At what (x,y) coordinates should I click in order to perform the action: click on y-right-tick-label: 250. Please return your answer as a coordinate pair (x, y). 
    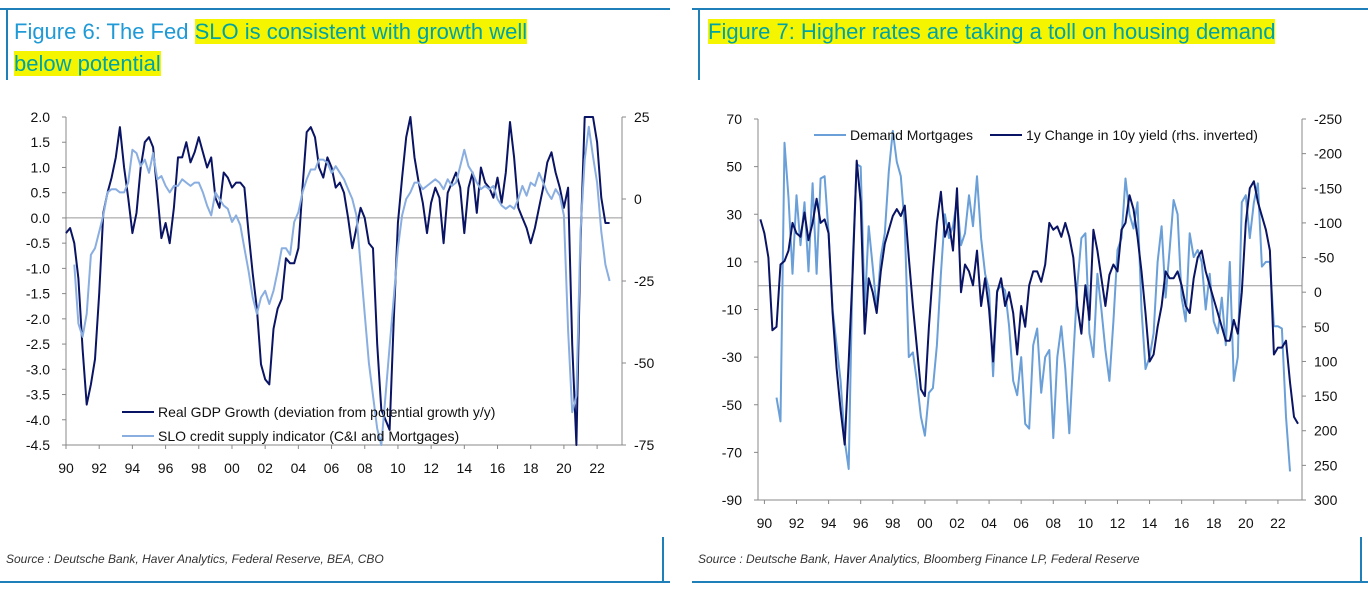
    Looking at the image, I should click on (1326, 465).